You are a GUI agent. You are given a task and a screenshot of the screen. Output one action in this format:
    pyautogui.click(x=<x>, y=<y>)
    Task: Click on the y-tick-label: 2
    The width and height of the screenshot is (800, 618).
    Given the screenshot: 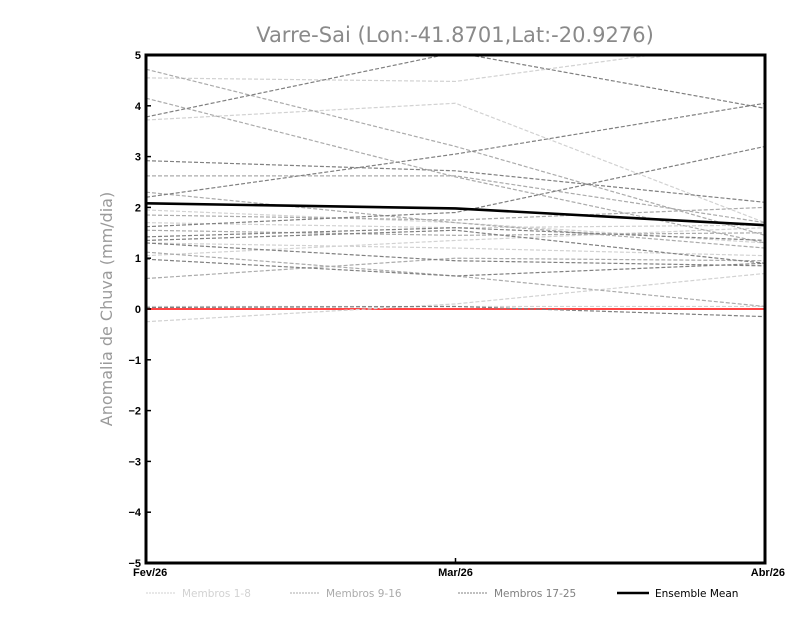 What is the action you would take?
    pyautogui.click(x=138, y=208)
    